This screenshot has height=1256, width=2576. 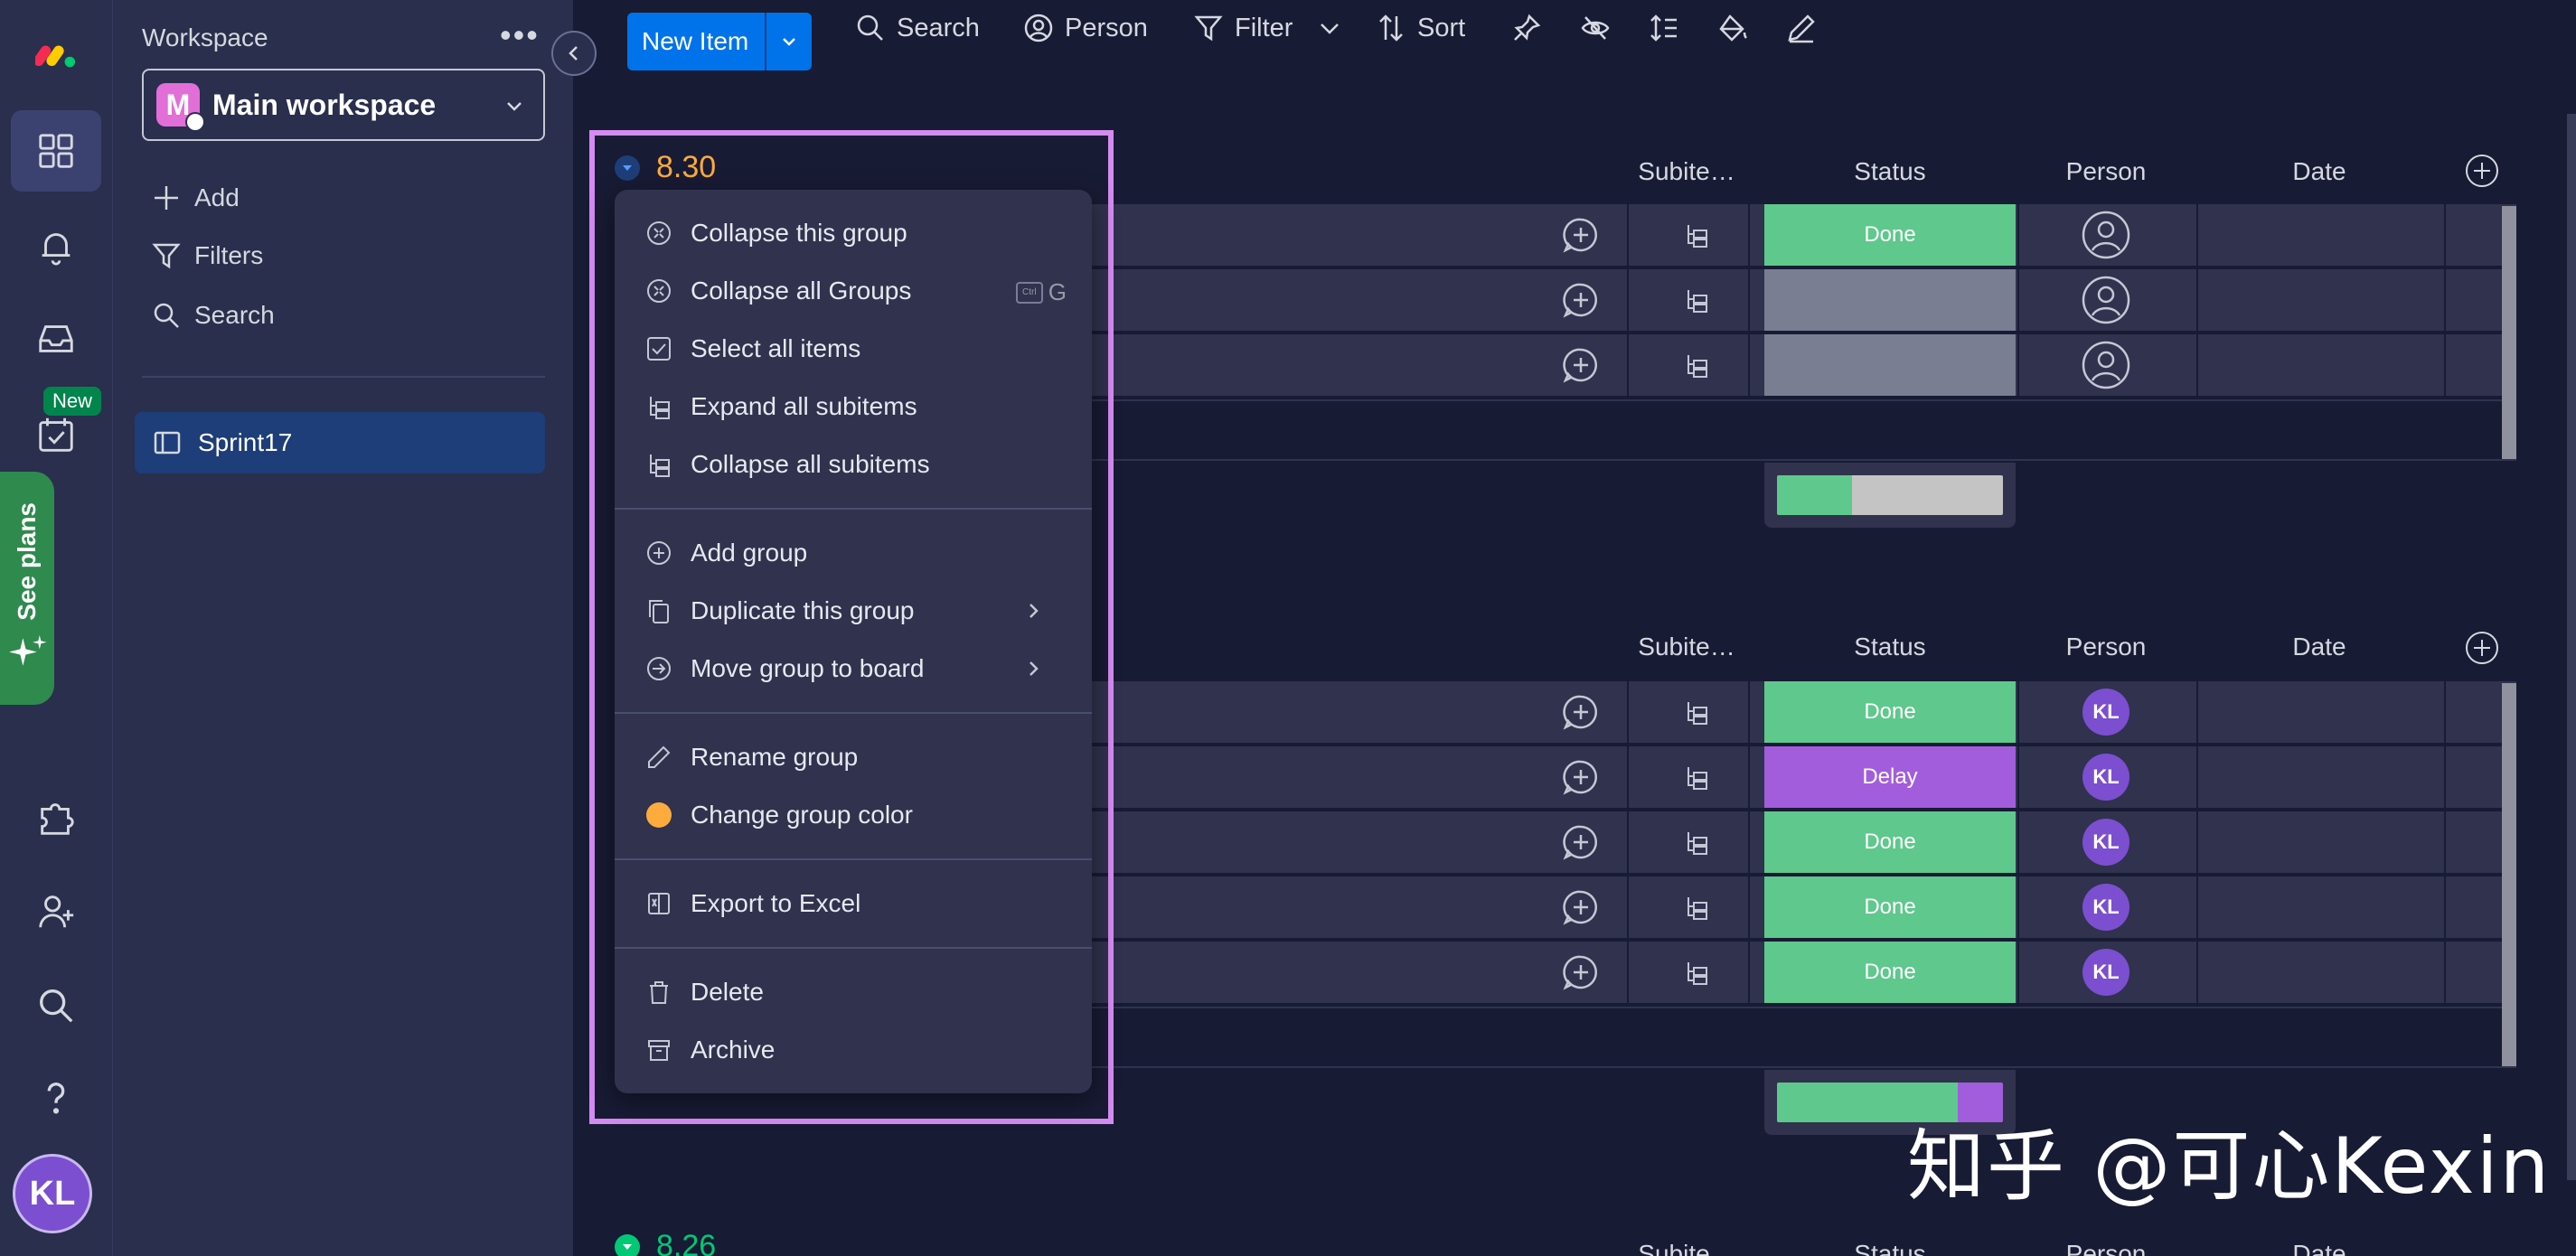 I want to click on board-item-sprint17: Sprint17, so click(x=340, y=442).